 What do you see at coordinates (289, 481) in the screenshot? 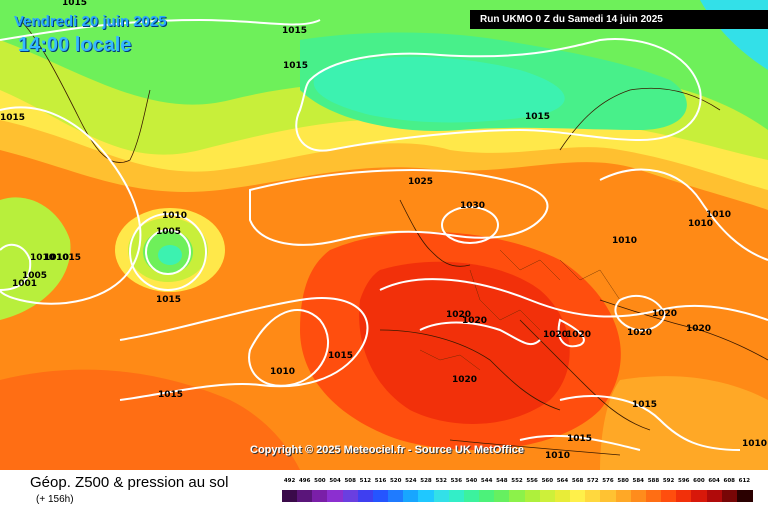
I see `scale-tick-label: 492` at bounding box center [289, 481].